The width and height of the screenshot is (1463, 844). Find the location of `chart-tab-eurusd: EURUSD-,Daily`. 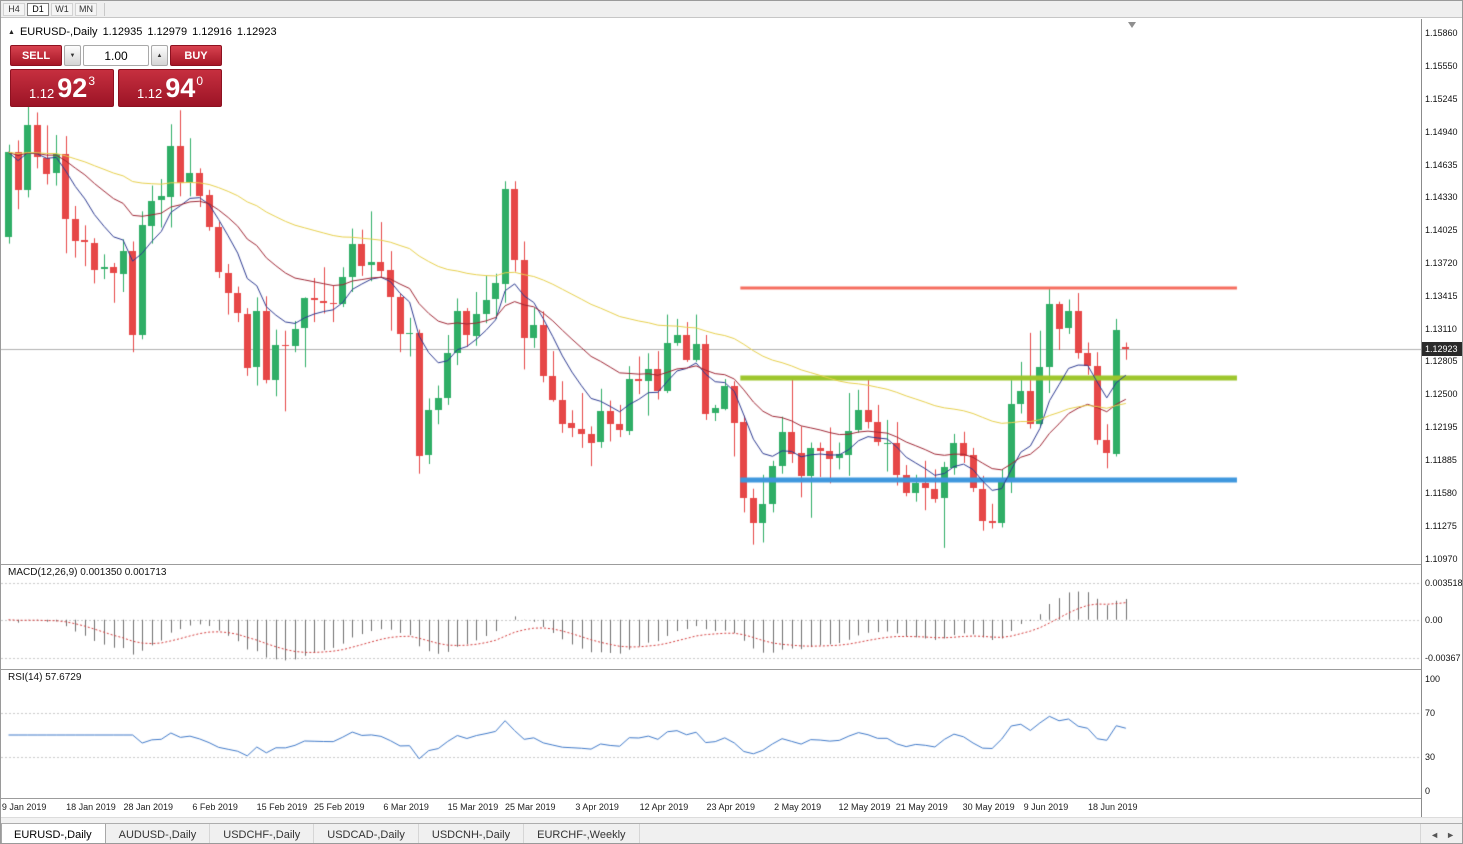

chart-tab-eurusd: EURUSD-,Daily is located at coordinates (53, 833).